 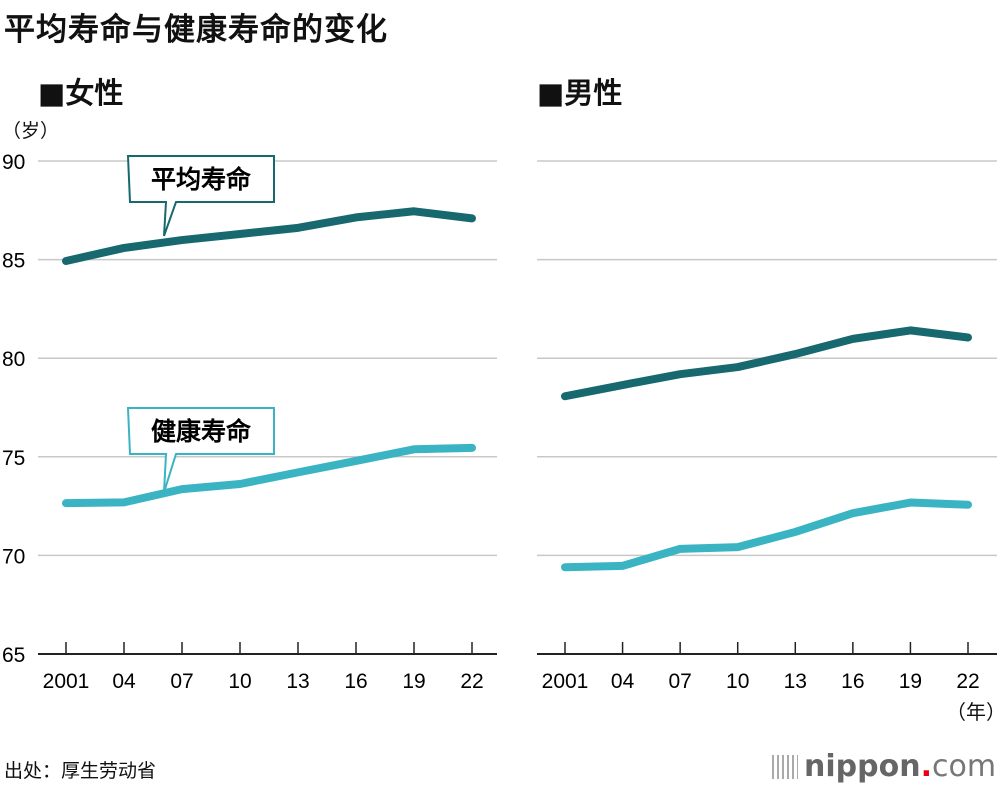 What do you see at coordinates (201, 431) in the screenshot?
I see `series-label: 健康寿命` at bounding box center [201, 431].